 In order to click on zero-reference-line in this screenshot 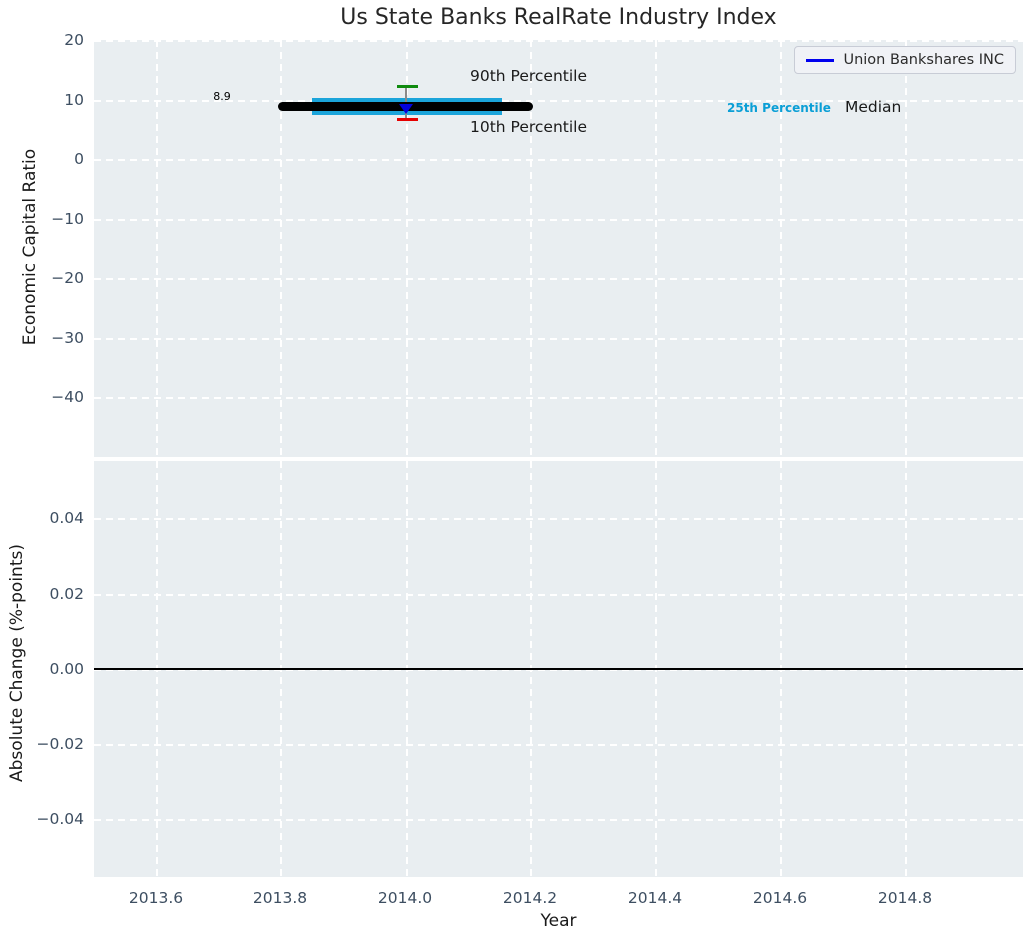, I will do `click(558, 669)`.